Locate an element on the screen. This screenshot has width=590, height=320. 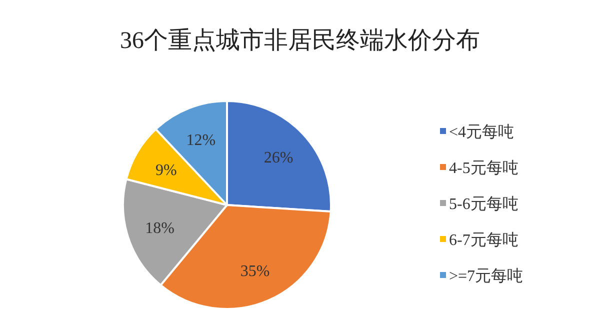
data-label: 18% is located at coordinates (159, 228).